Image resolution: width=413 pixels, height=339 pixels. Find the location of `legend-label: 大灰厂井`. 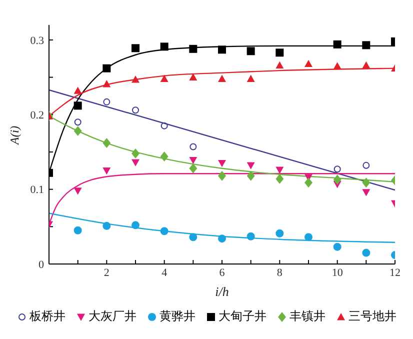

legend-label: 大灰厂井 is located at coordinates (112, 316).